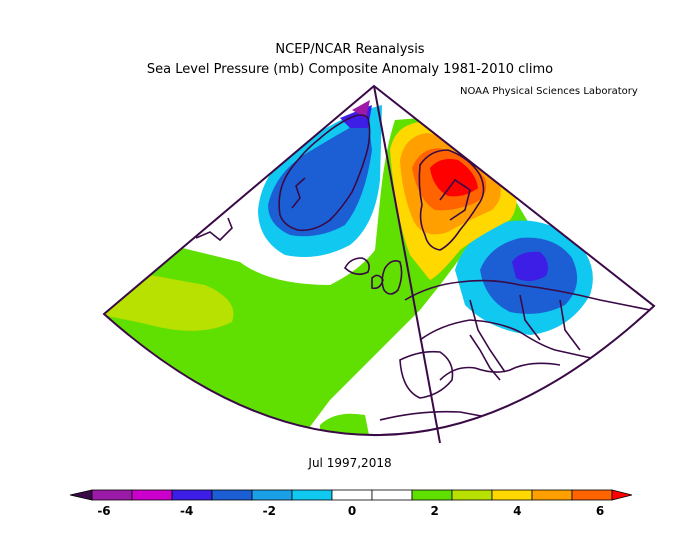 The height and width of the screenshot is (542, 700). What do you see at coordinates (530, 266) in the screenshot?
I see `europe-dark-blue` at bounding box center [530, 266].